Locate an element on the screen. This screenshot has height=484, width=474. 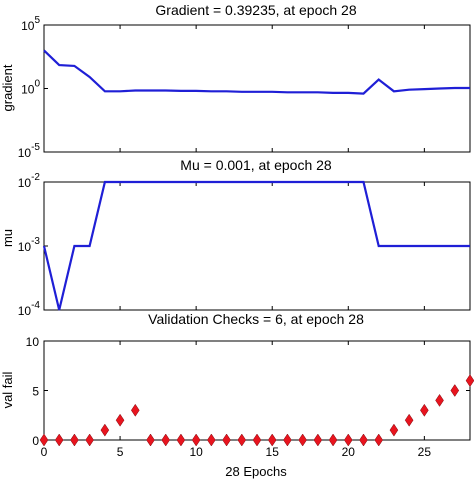
gradient-series-line is located at coordinates (256, 72).